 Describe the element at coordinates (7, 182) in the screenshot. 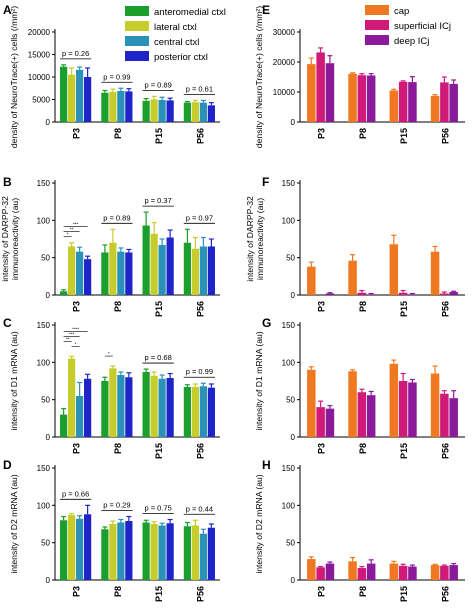

I see `panel-letter: B` at that location.